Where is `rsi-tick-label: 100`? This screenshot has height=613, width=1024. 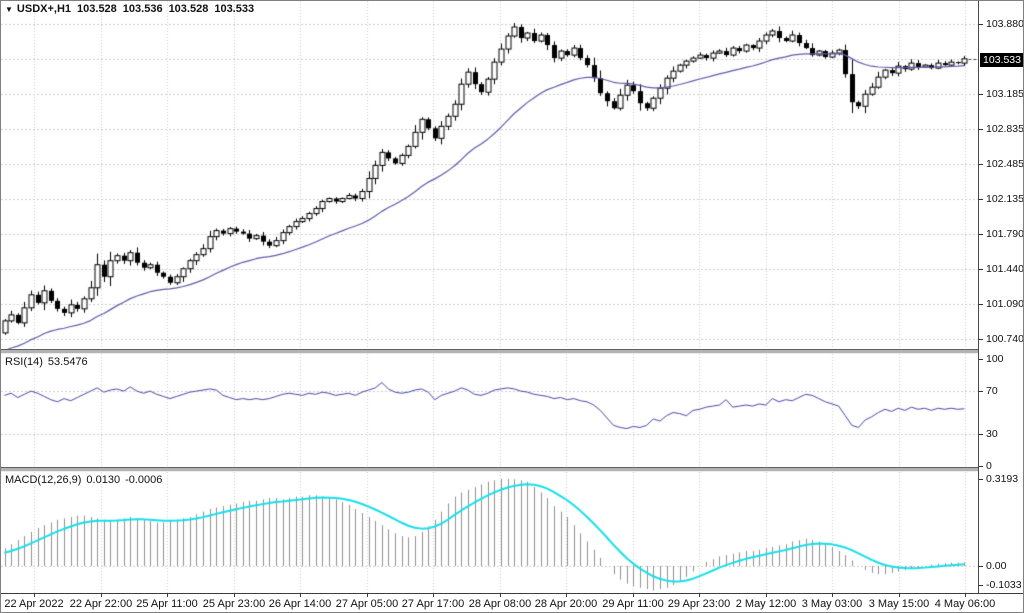
rsi-tick-label: 100 is located at coordinates (995, 359).